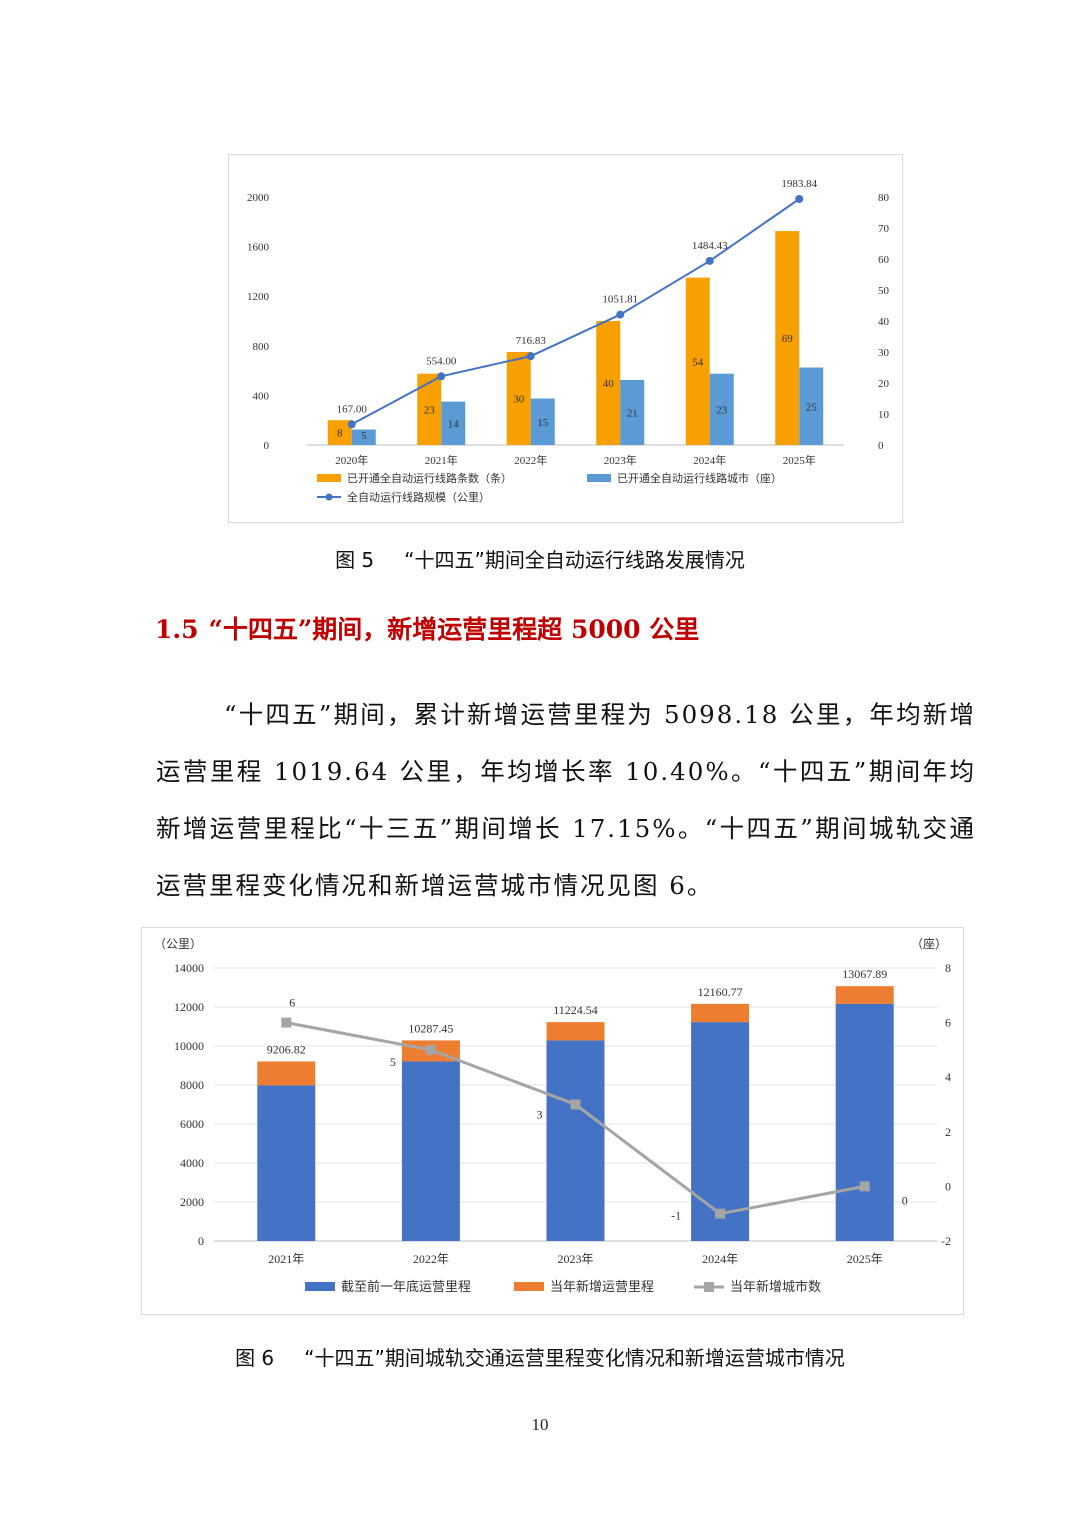 The height and width of the screenshot is (1527, 1080). Describe the element at coordinates (948, 1023) in the screenshot. I see `right-axis-tick-label: 6` at that location.